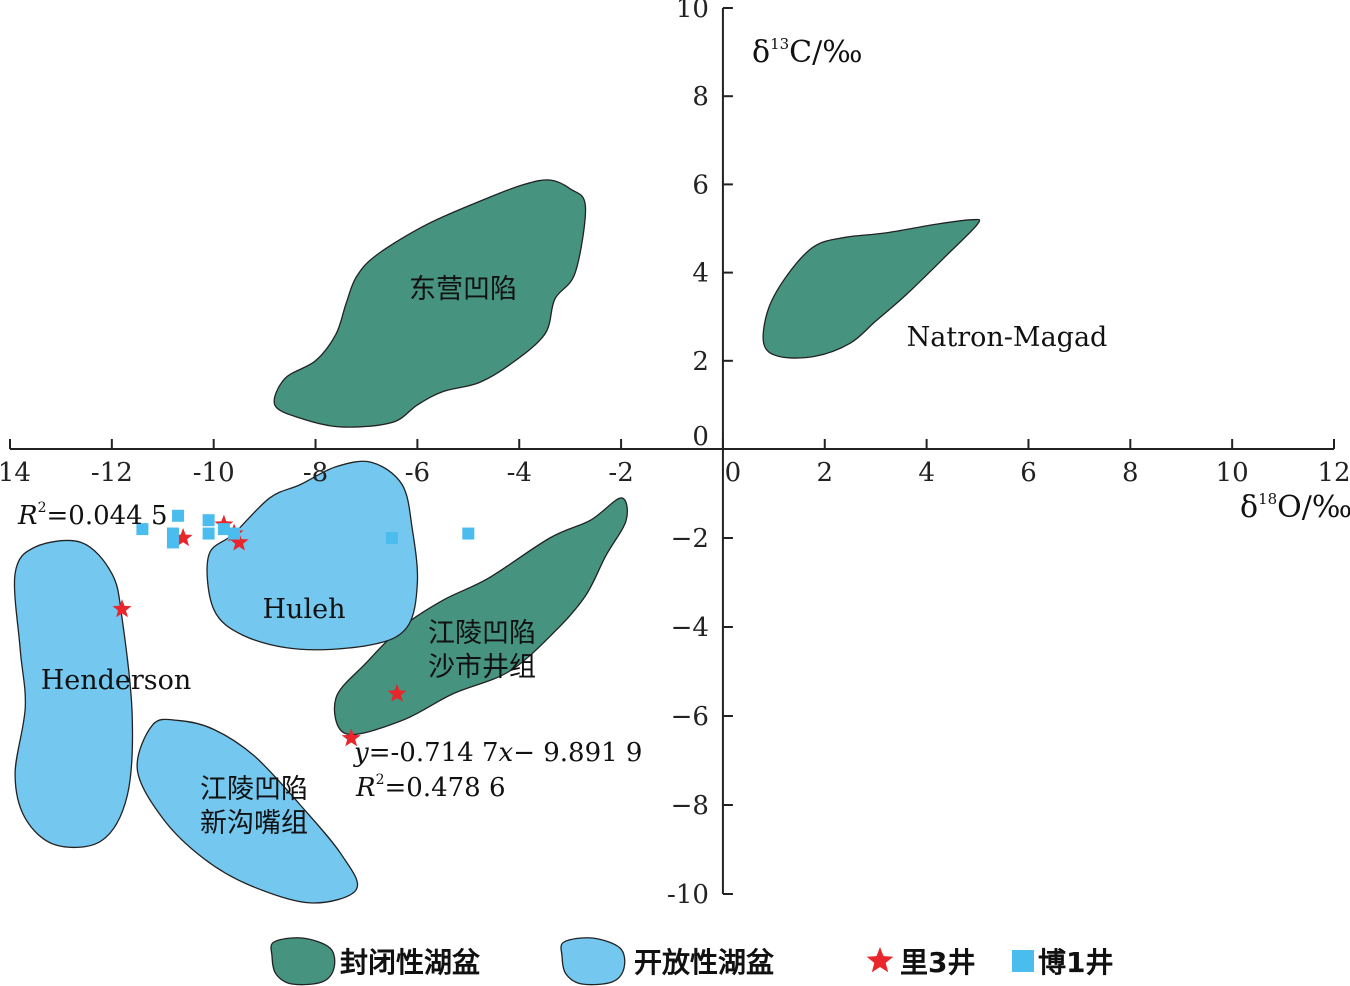 The width and height of the screenshot is (1350, 986). Describe the element at coordinates (304, 609) in the screenshot. I see `region-label: Huleh` at that location.